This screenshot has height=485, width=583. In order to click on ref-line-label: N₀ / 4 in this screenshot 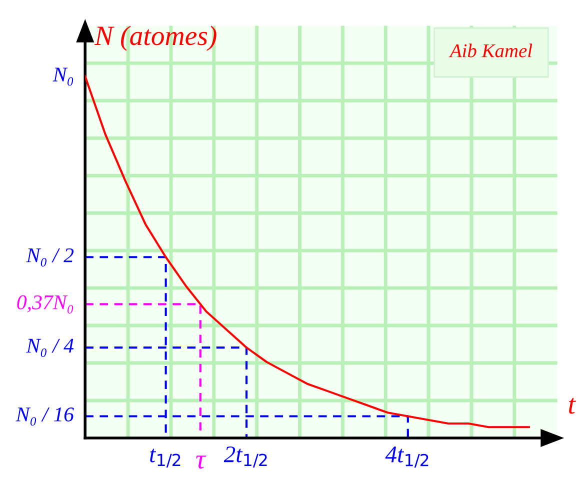, I will do `click(50, 347)`.